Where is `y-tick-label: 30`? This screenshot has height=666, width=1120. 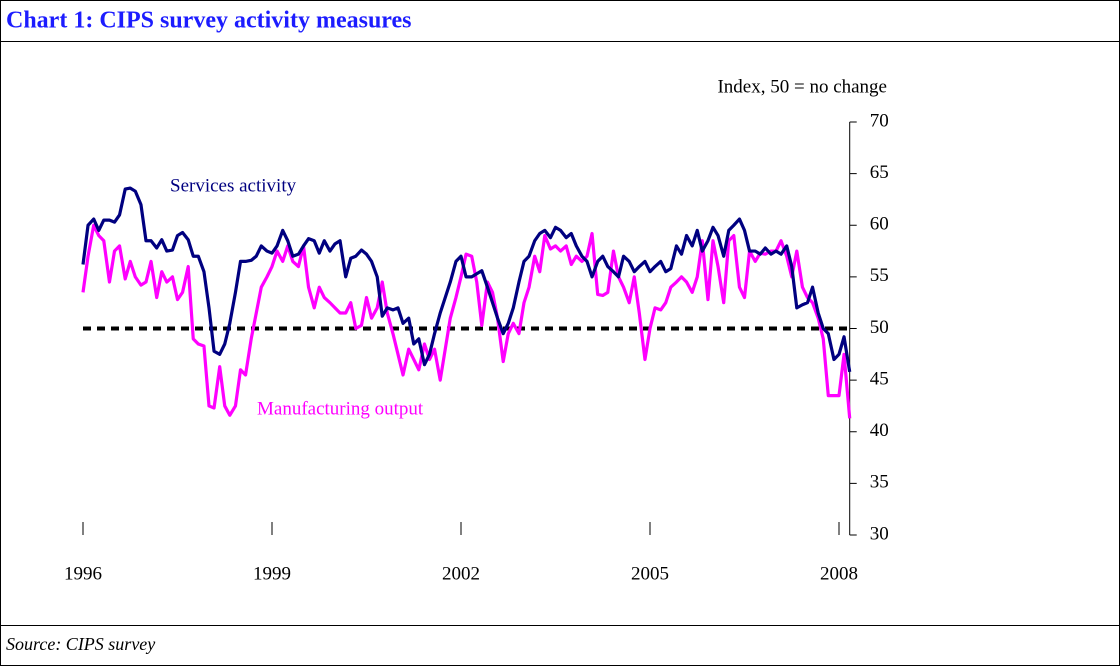
y-tick-label: 30 is located at coordinates (879, 533).